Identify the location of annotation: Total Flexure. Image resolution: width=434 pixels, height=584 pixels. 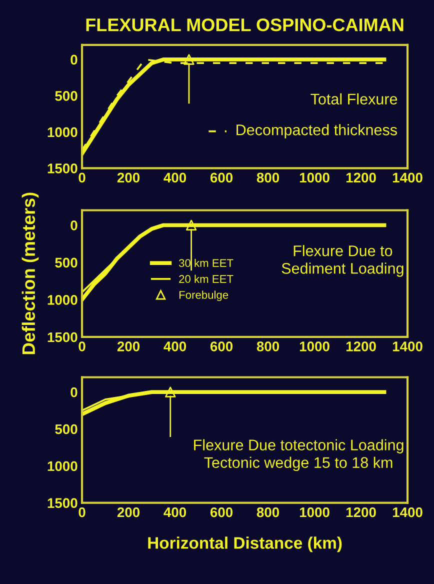
(354, 99).